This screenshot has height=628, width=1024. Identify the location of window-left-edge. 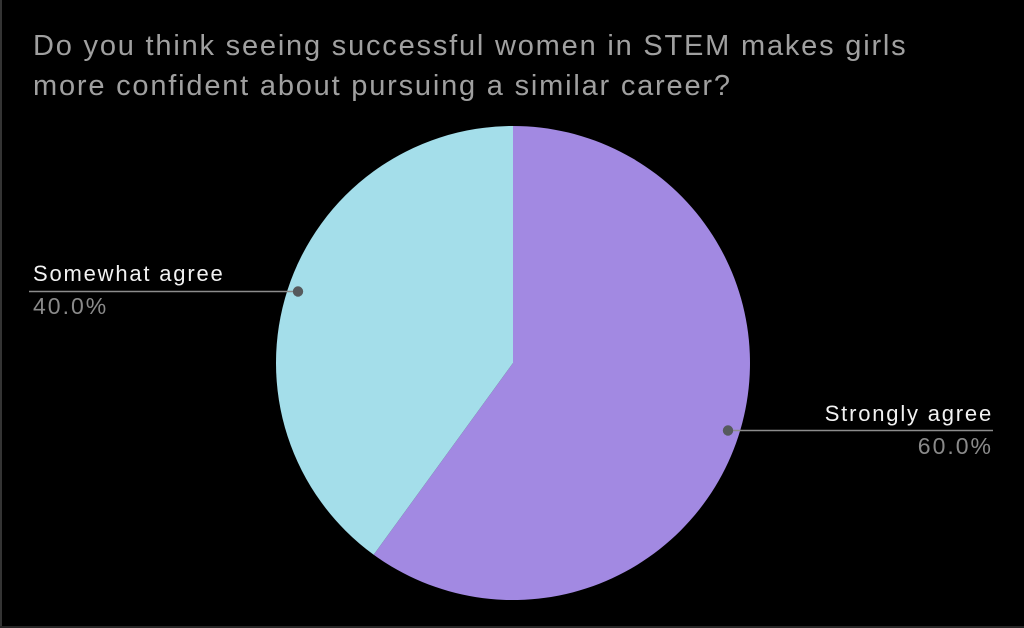
(1, 314).